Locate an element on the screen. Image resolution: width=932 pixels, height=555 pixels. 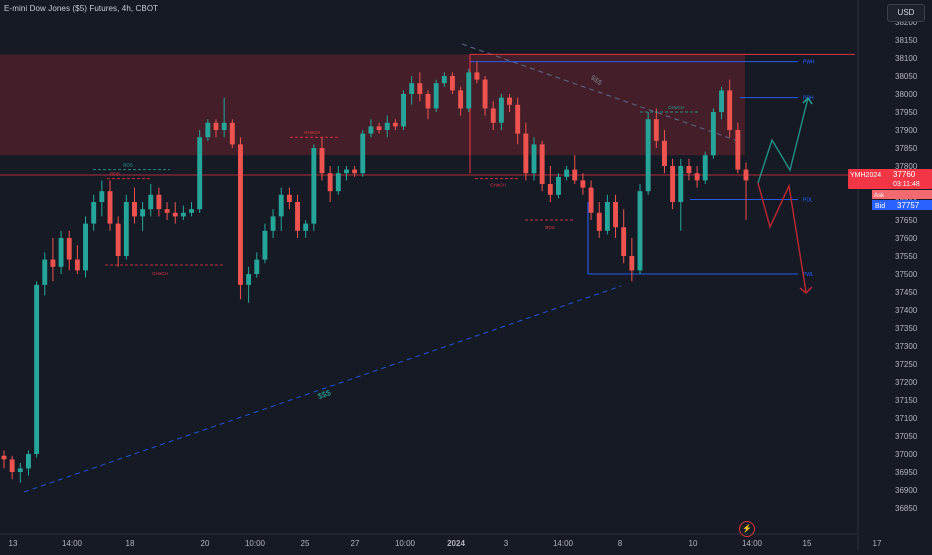
lightning-icon: ⚡ is located at coordinates (747, 529).